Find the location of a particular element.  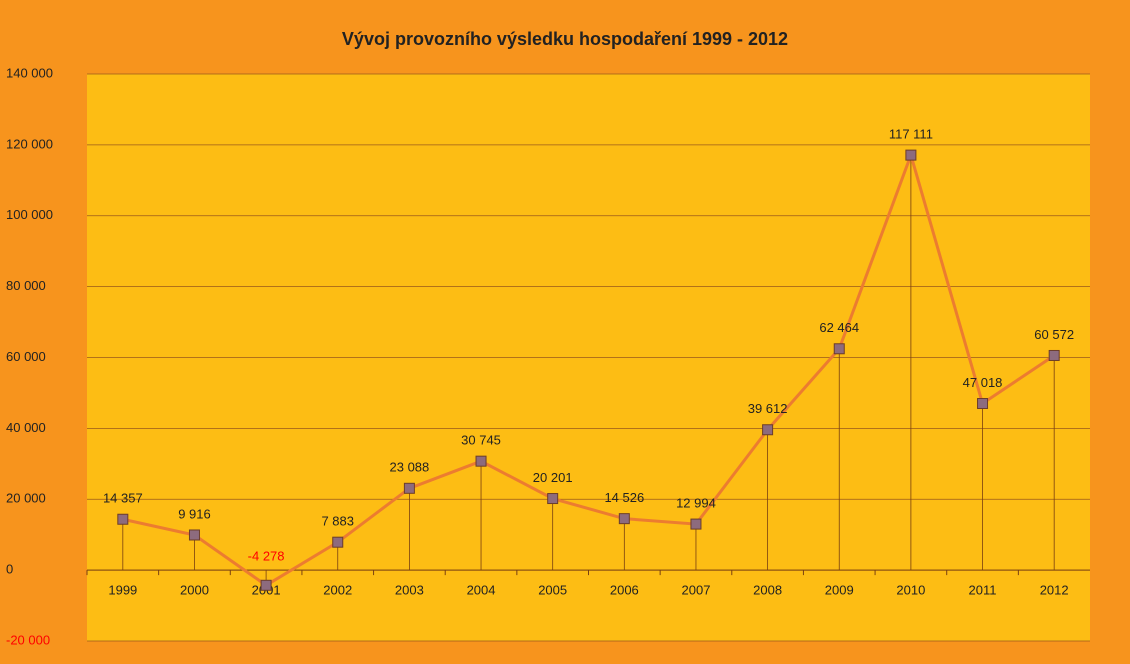

x-tick-label: 2004 is located at coordinates (481, 590).